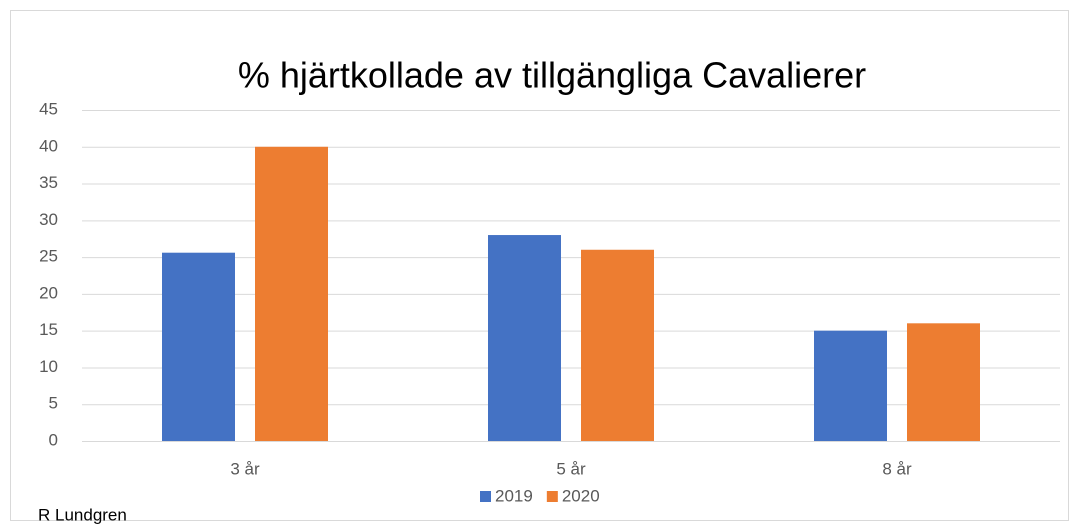 The image size is (1079, 531). What do you see at coordinates (48, 292) in the screenshot?
I see `y-tick-label: 20` at bounding box center [48, 292].